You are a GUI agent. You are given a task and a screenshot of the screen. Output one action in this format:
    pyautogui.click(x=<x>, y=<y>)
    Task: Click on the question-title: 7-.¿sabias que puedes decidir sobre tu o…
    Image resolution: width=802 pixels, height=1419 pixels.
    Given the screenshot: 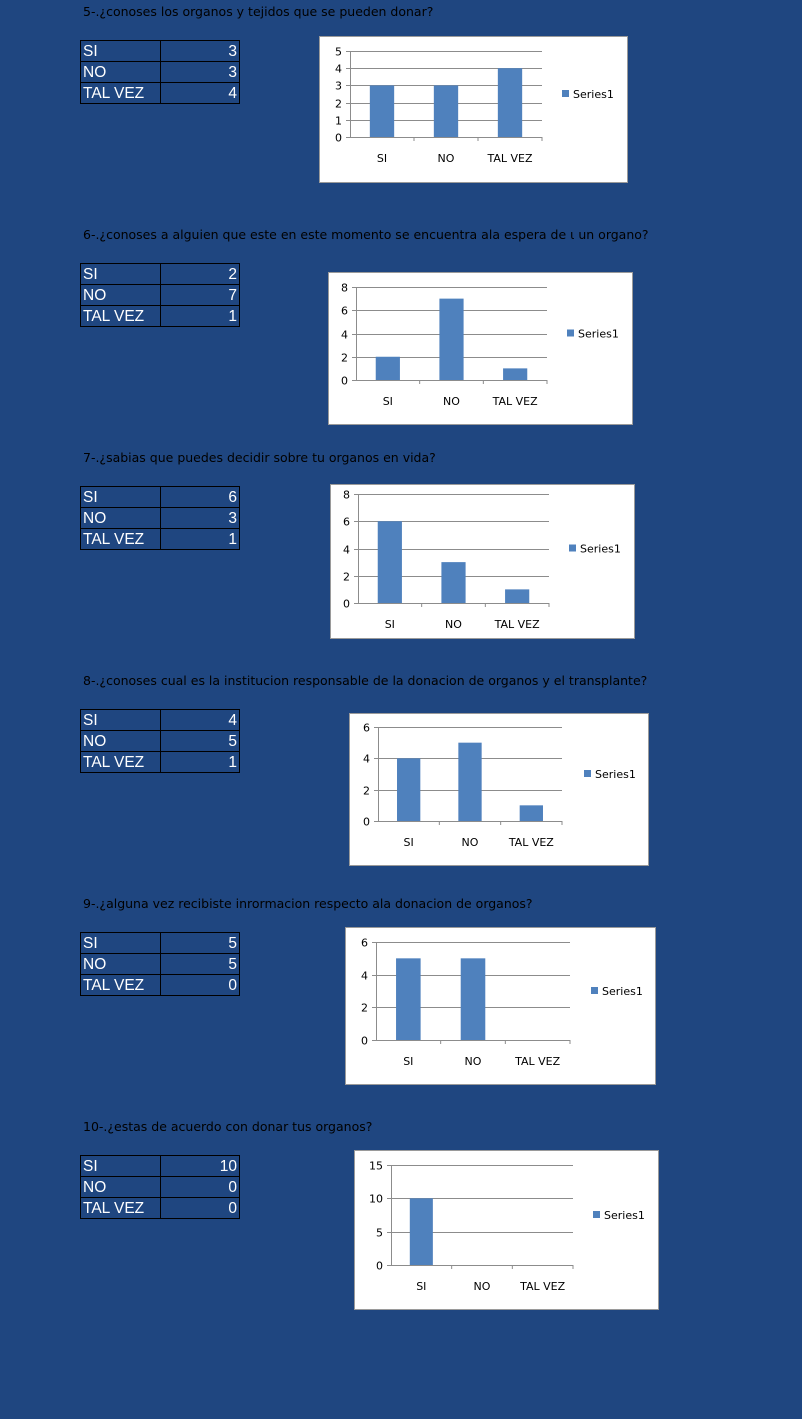 What is the action you would take?
    pyautogui.click(x=259, y=457)
    